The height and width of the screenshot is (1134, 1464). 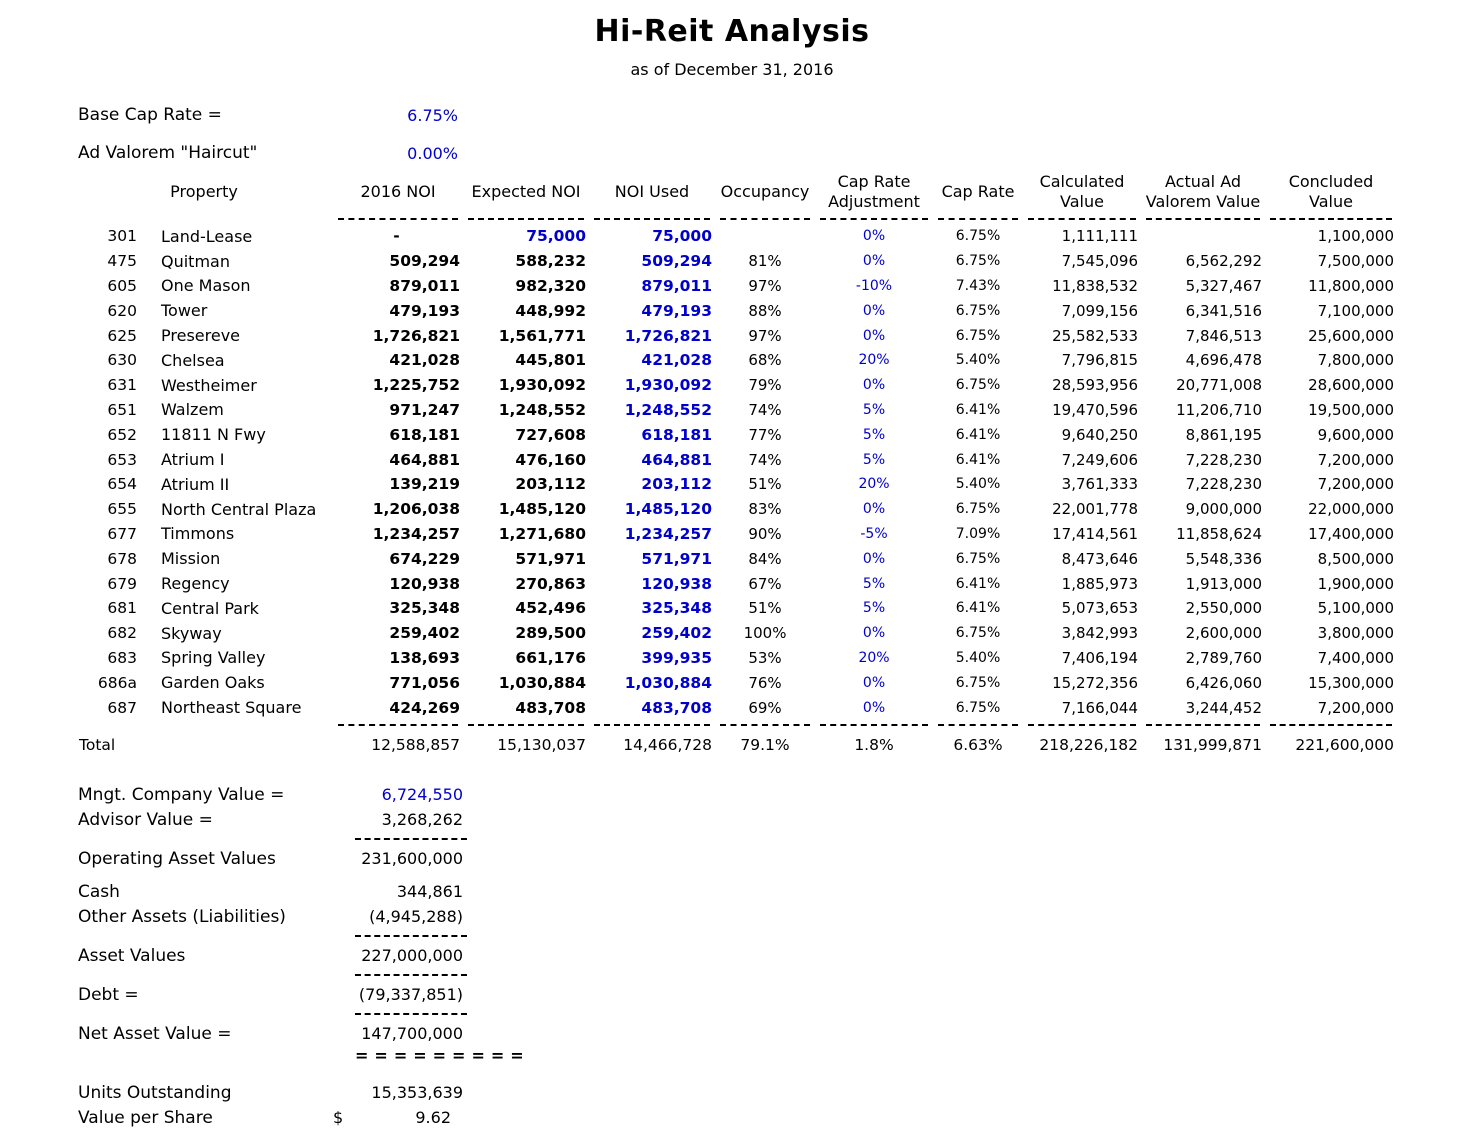 What do you see at coordinates (551, 285) in the screenshot?
I see `cell-expected-noi: 982,320` at bounding box center [551, 285].